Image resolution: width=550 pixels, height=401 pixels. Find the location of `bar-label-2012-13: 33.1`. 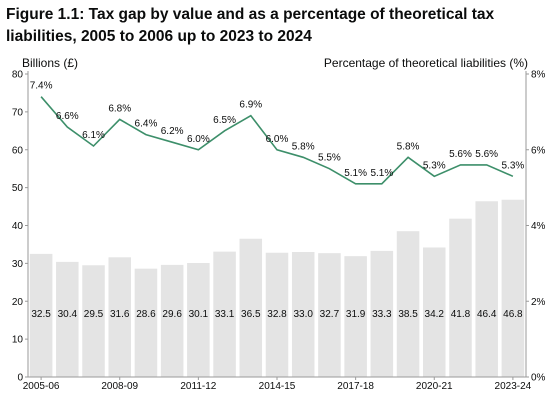

bar-label-2012-13: 33.1 is located at coordinates (225, 314).